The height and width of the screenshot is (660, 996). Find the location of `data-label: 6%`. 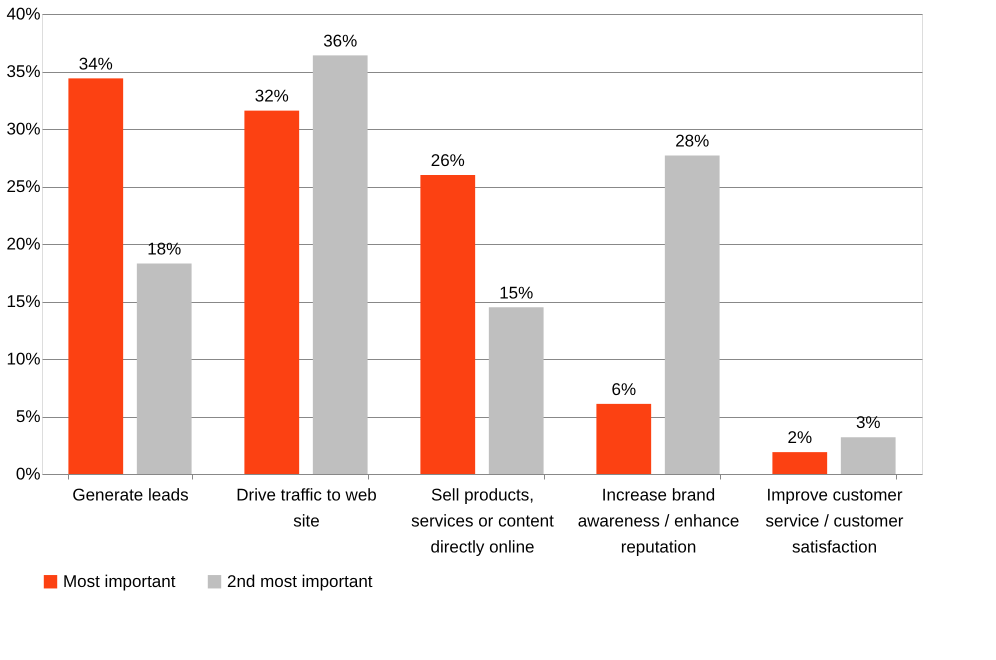

data-label: 6% is located at coordinates (623, 389).